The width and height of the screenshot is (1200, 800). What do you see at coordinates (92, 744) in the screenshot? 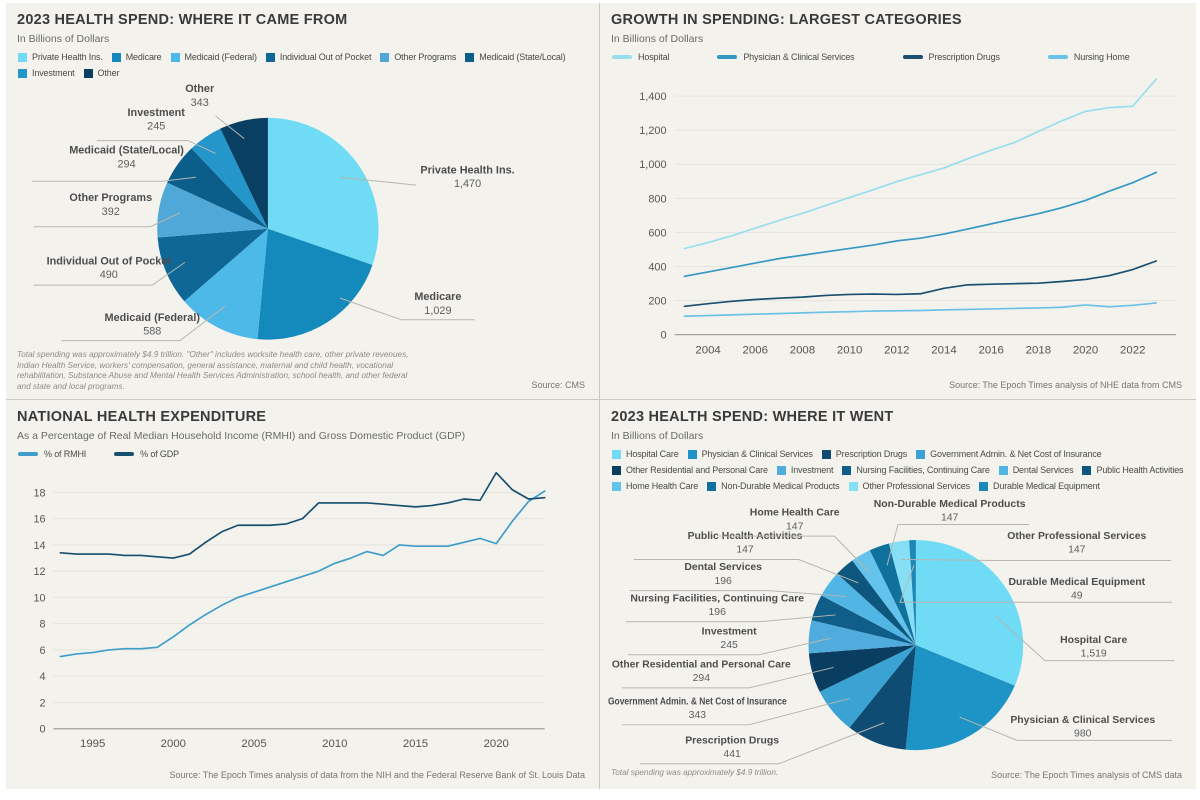
I see `x-axis-label: 1995` at bounding box center [92, 744].